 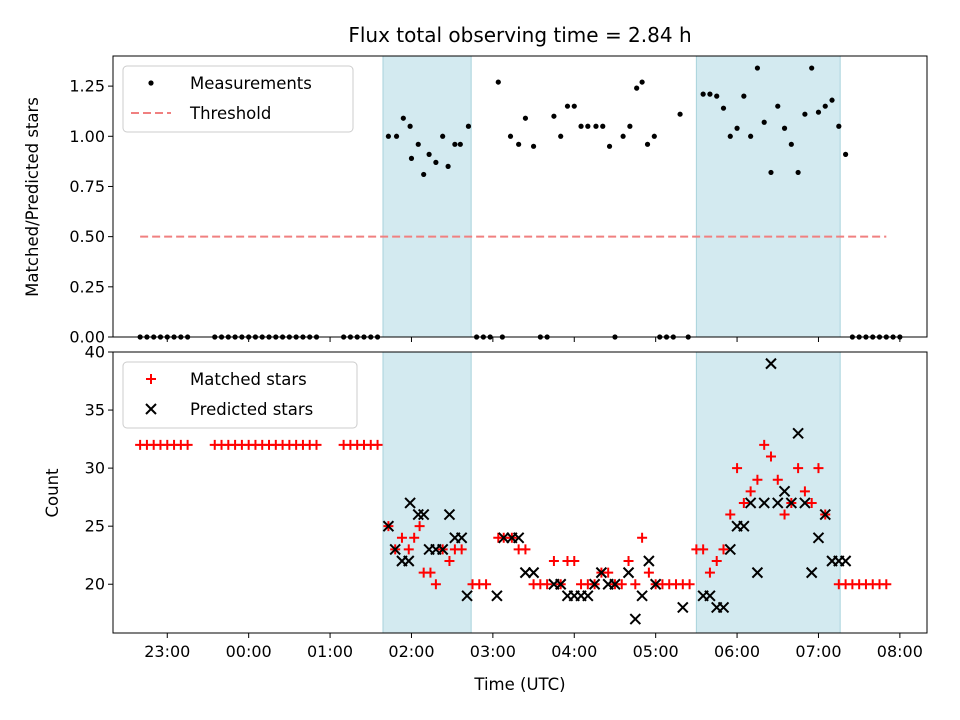 What do you see at coordinates (95, 468) in the screenshot?
I see `y-tick-label: 30` at bounding box center [95, 468].